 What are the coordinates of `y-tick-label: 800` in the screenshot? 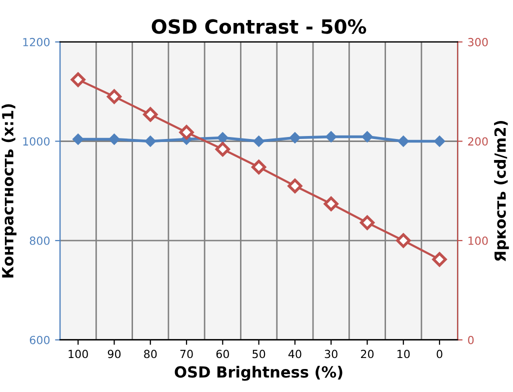 It's located at (40, 240).